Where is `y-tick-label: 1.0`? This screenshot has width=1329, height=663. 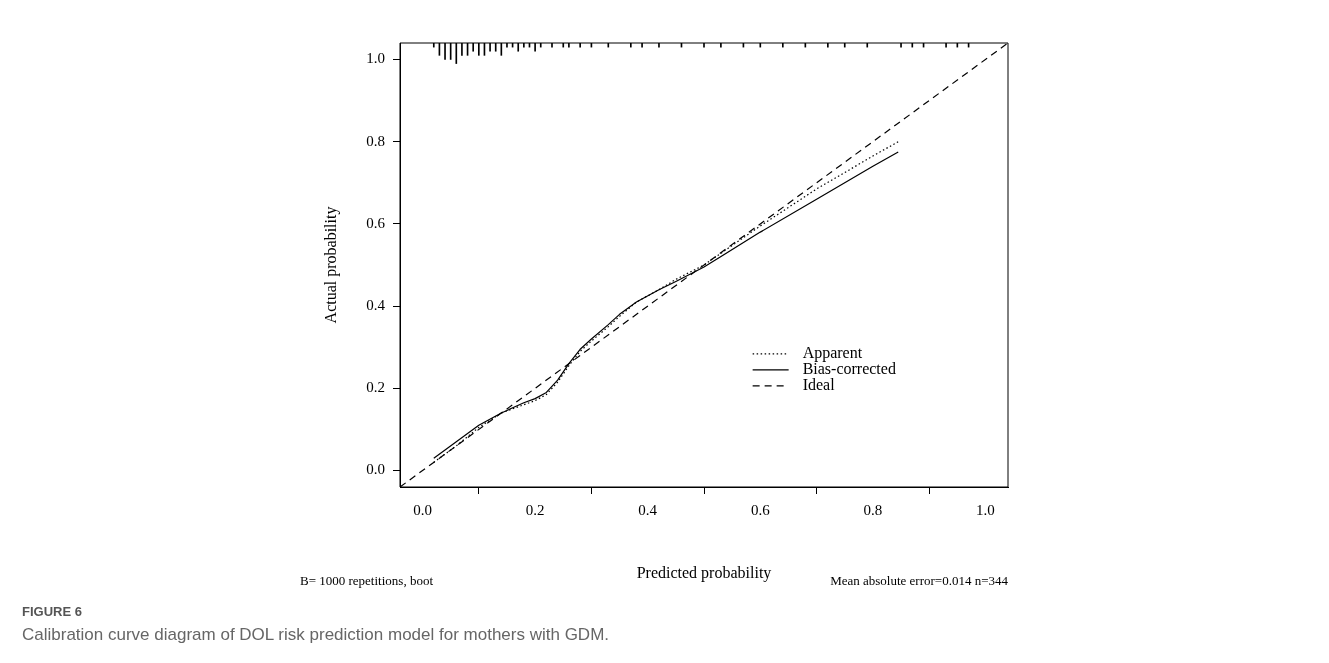 y-tick-label: 1.0 is located at coordinates (375, 58).